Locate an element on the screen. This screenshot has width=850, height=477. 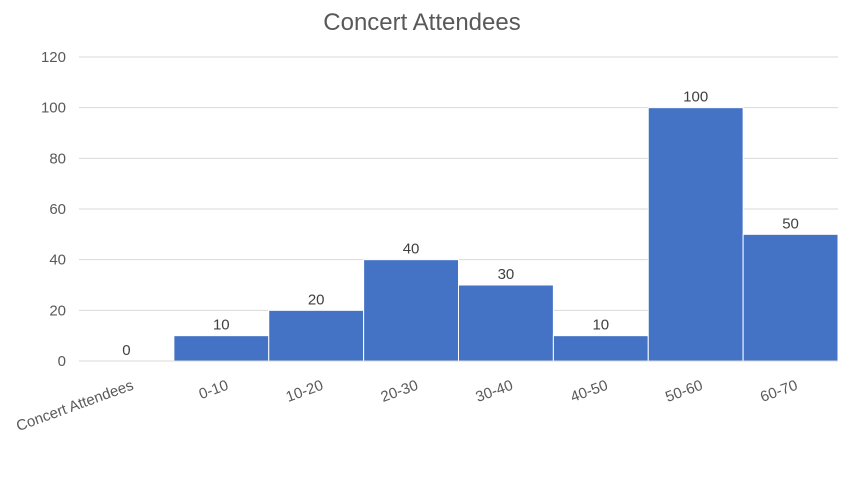
data-label: 20 is located at coordinates (316, 299).